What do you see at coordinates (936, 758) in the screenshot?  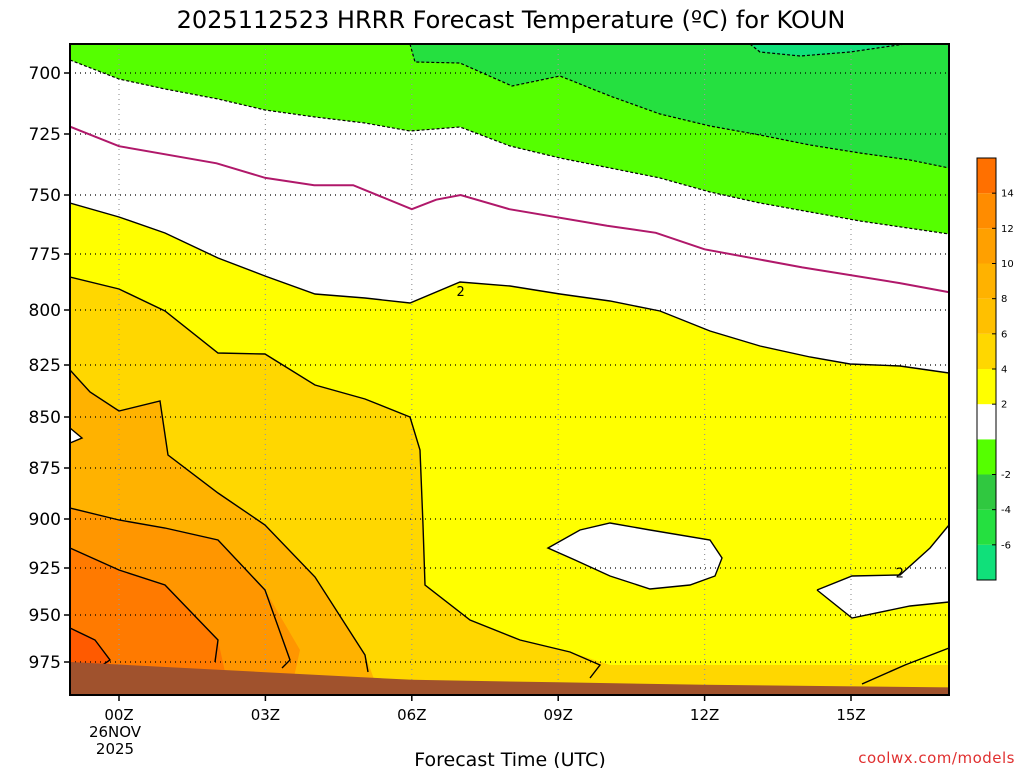 I see `credit-text: coolwx.com/models` at bounding box center [936, 758].